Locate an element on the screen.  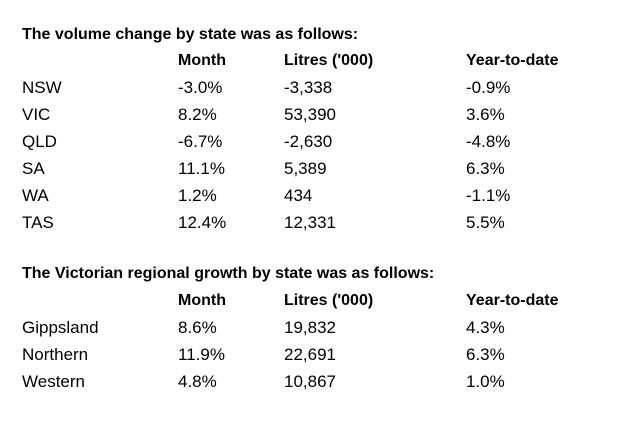
month-value: 8.6% is located at coordinates (197, 327).